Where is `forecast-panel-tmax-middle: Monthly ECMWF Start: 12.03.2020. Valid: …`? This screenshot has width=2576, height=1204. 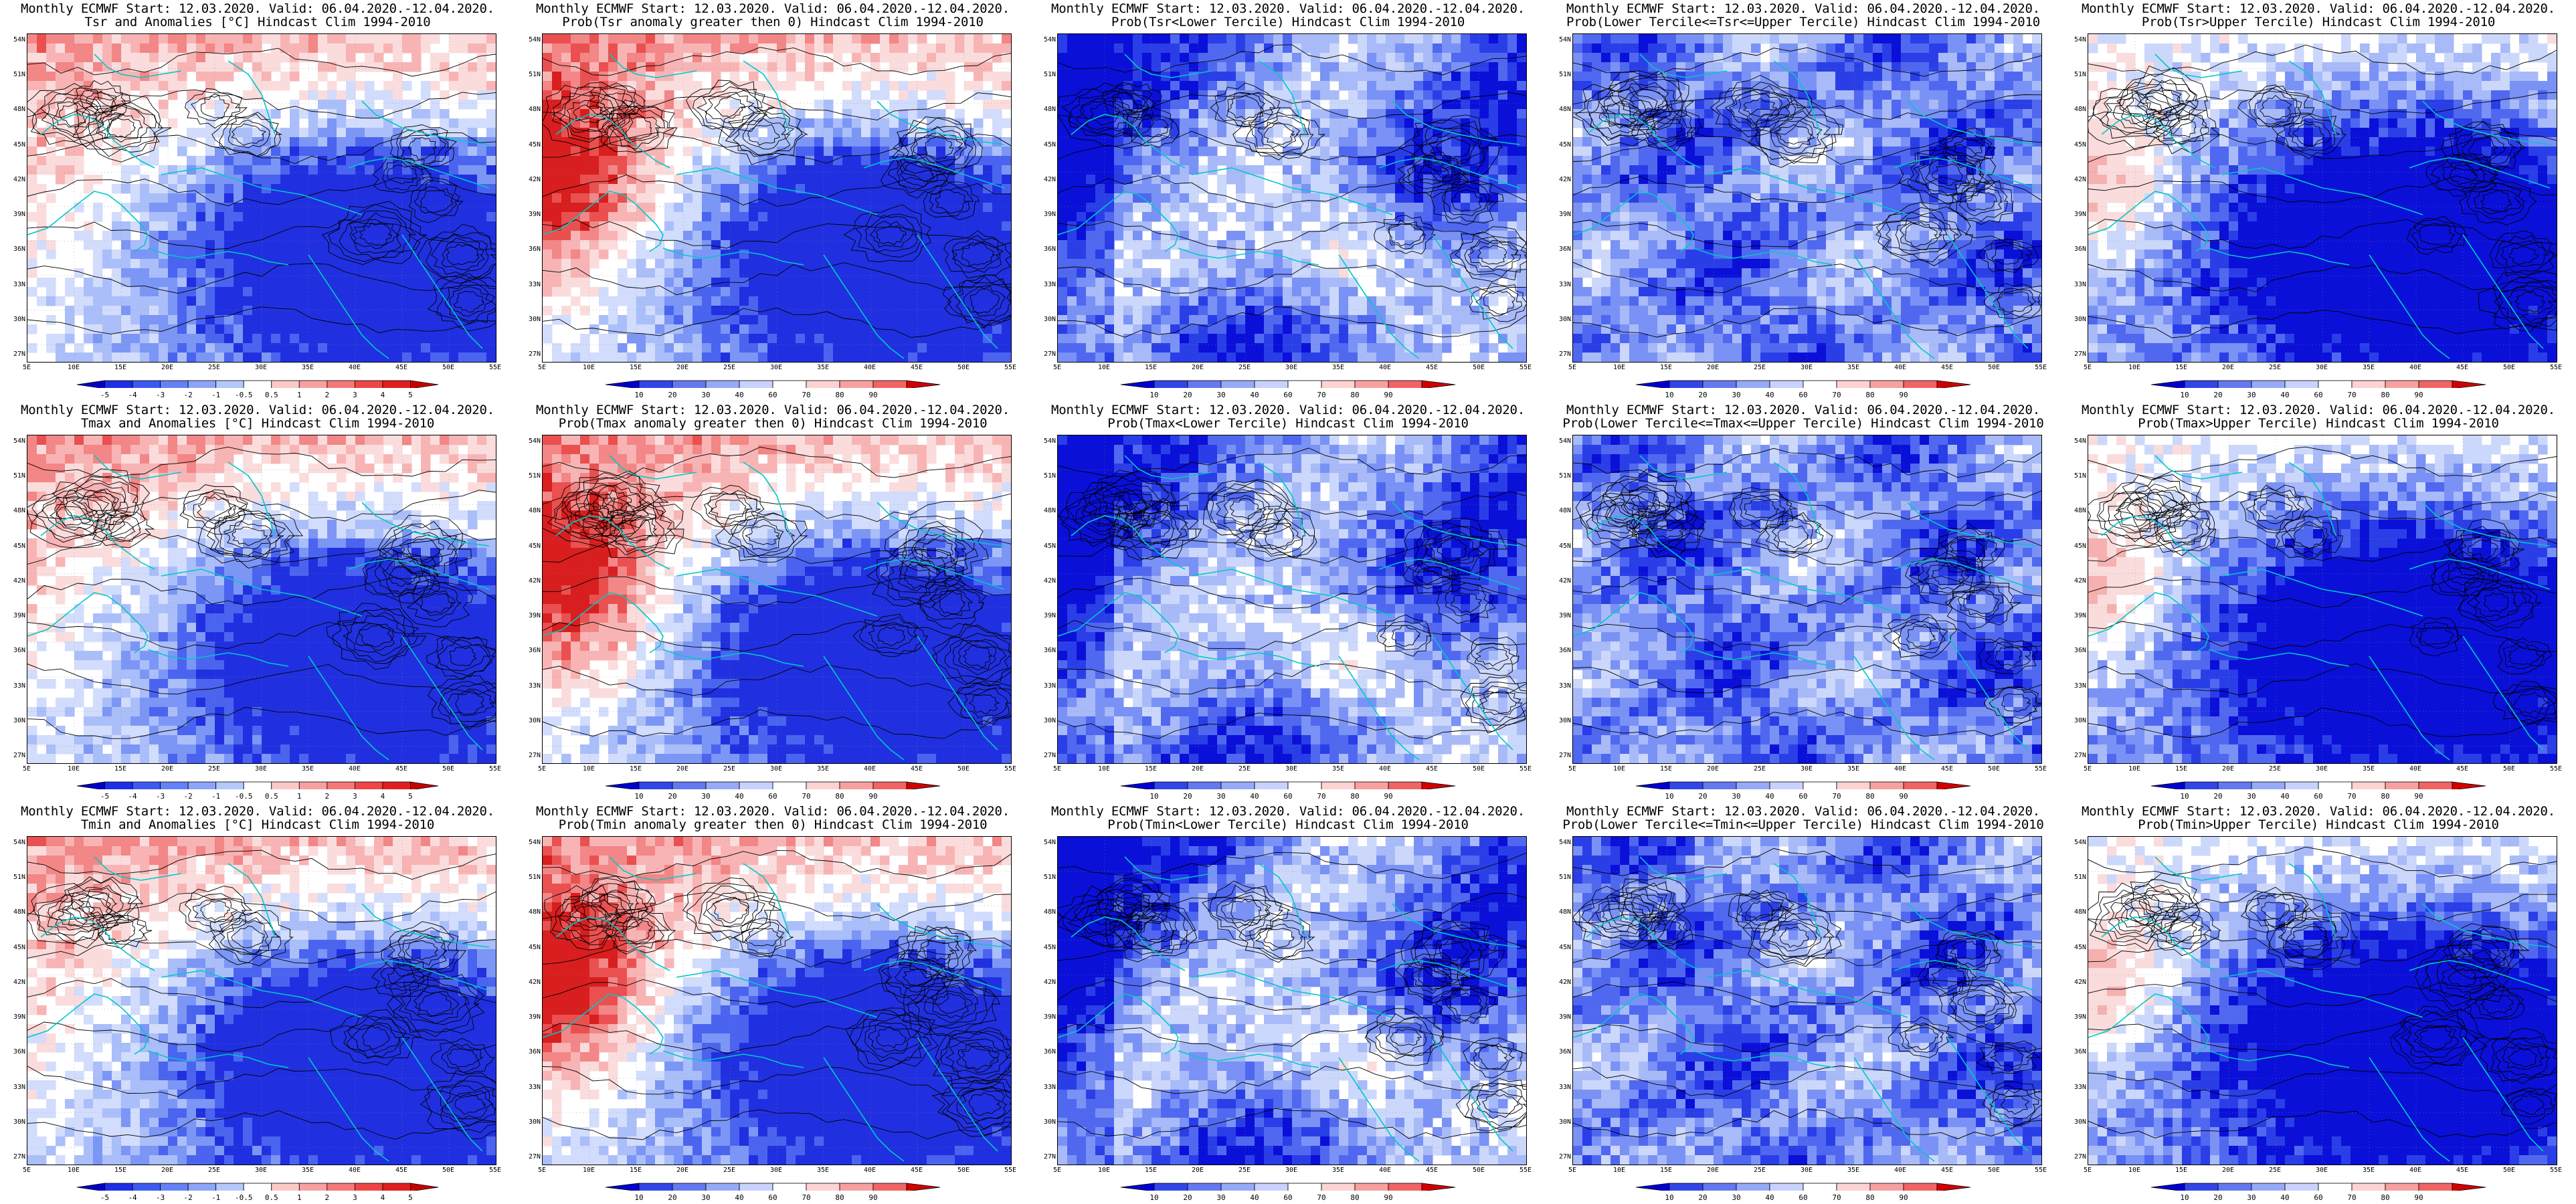 forecast-panel-tmax-middle: Monthly ECMWF Start: 12.03.2020. Valid: … is located at coordinates (1803, 602).